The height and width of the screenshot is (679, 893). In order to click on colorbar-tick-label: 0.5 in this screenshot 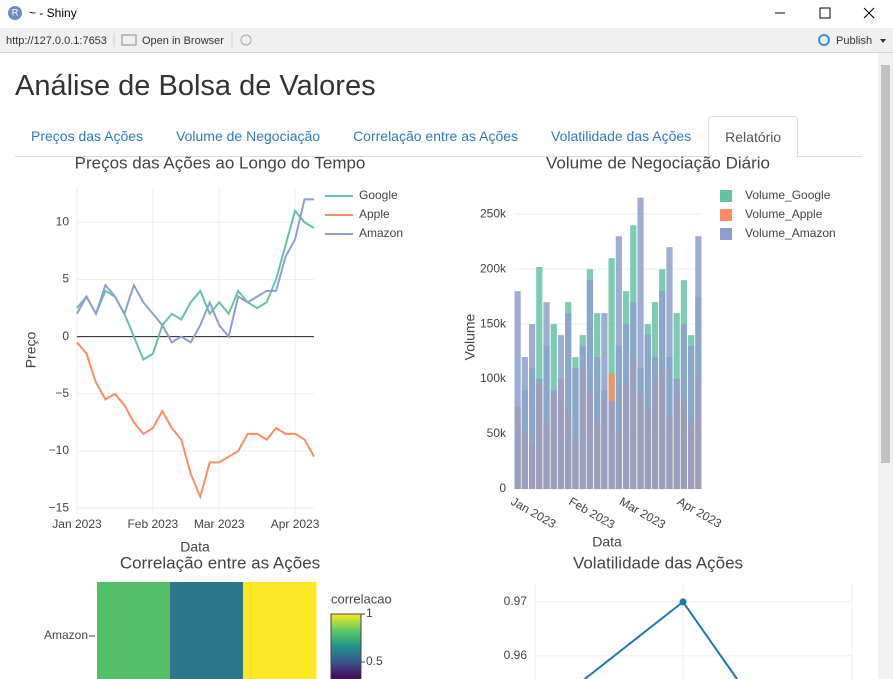, I will do `click(374, 661)`.